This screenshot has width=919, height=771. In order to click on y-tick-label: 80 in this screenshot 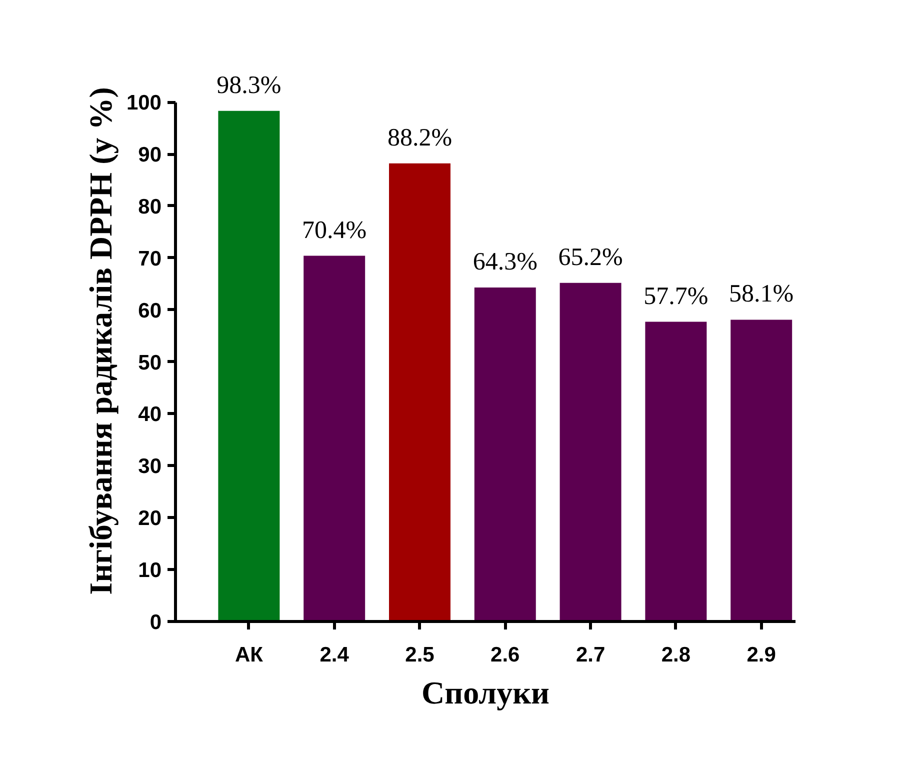, I will do `click(150, 206)`.